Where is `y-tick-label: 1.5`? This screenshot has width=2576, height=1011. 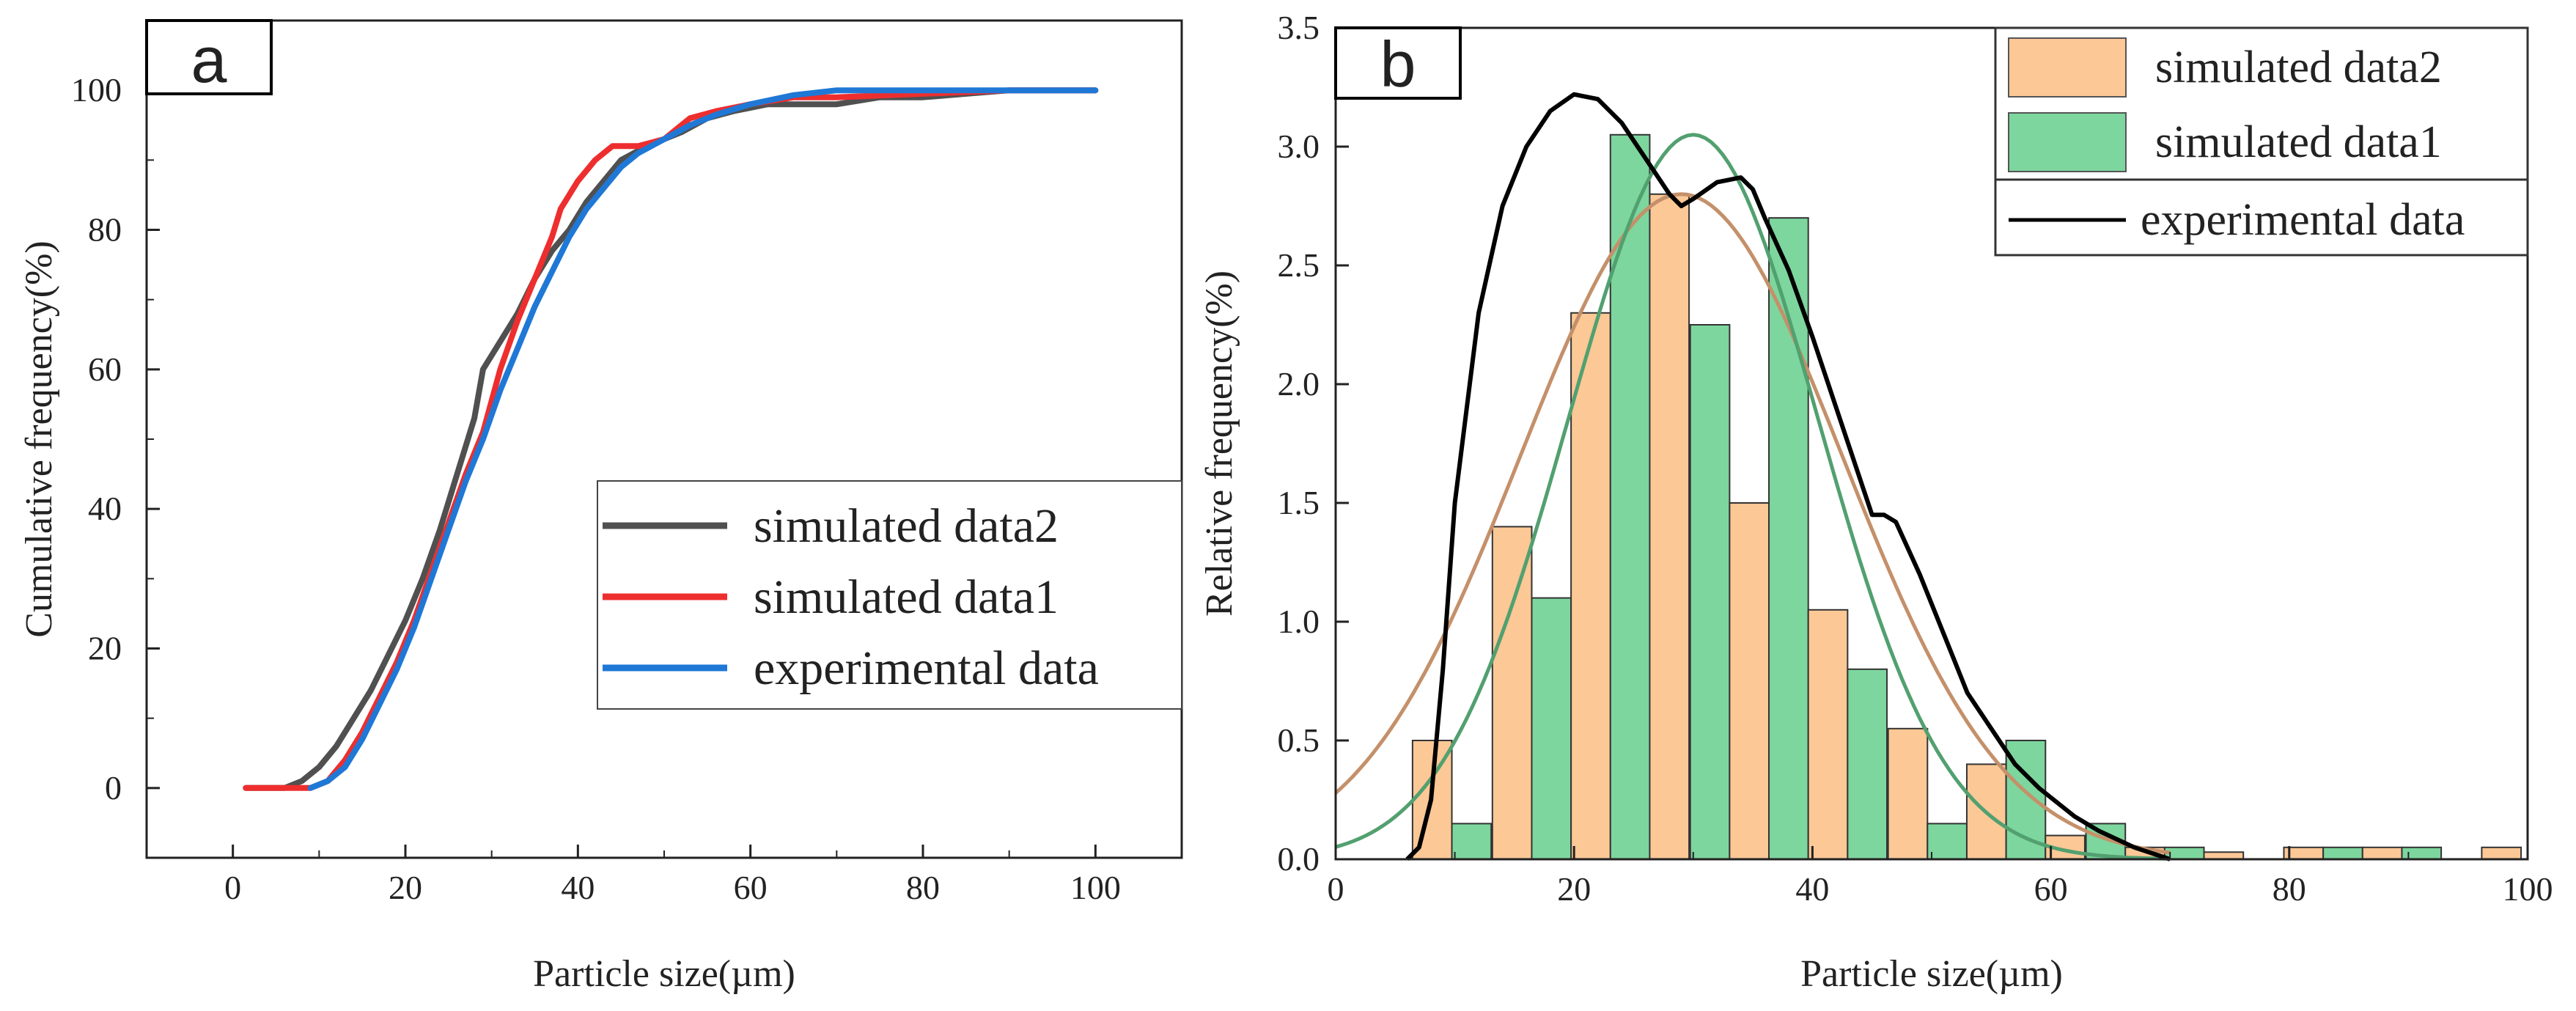
y-tick-label: 1.5 is located at coordinates (1299, 502).